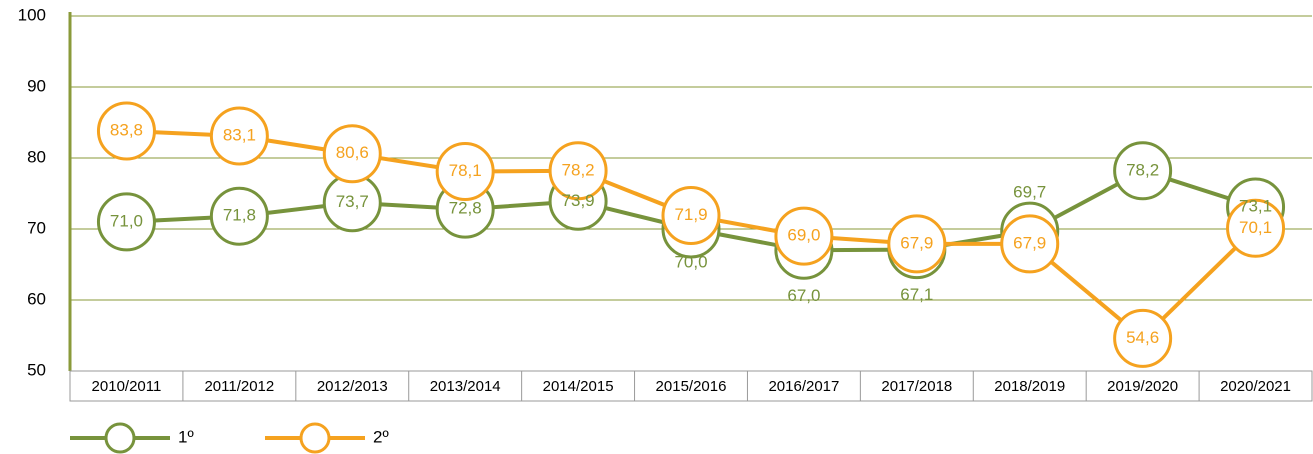  I want to click on y-tick-label: 60, so click(36, 298).